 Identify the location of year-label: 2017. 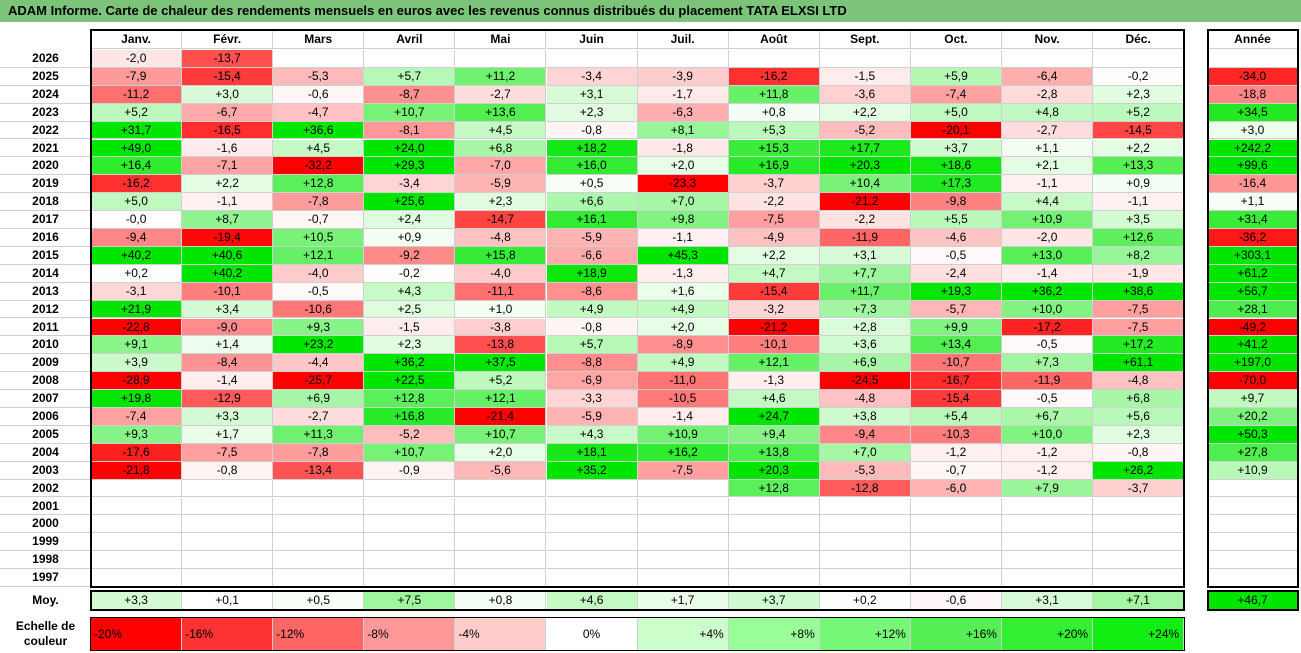
(45, 220).